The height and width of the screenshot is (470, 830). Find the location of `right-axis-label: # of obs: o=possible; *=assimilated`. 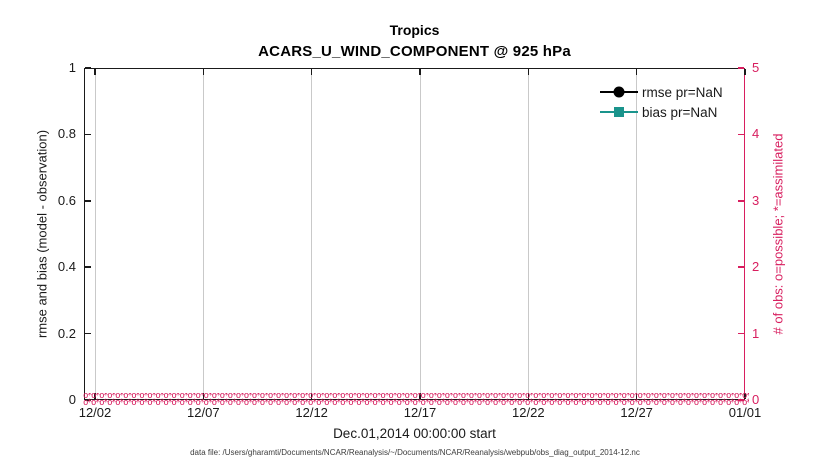

right-axis-label: # of obs: o=possible; *=assimilated is located at coordinates (778, 234).